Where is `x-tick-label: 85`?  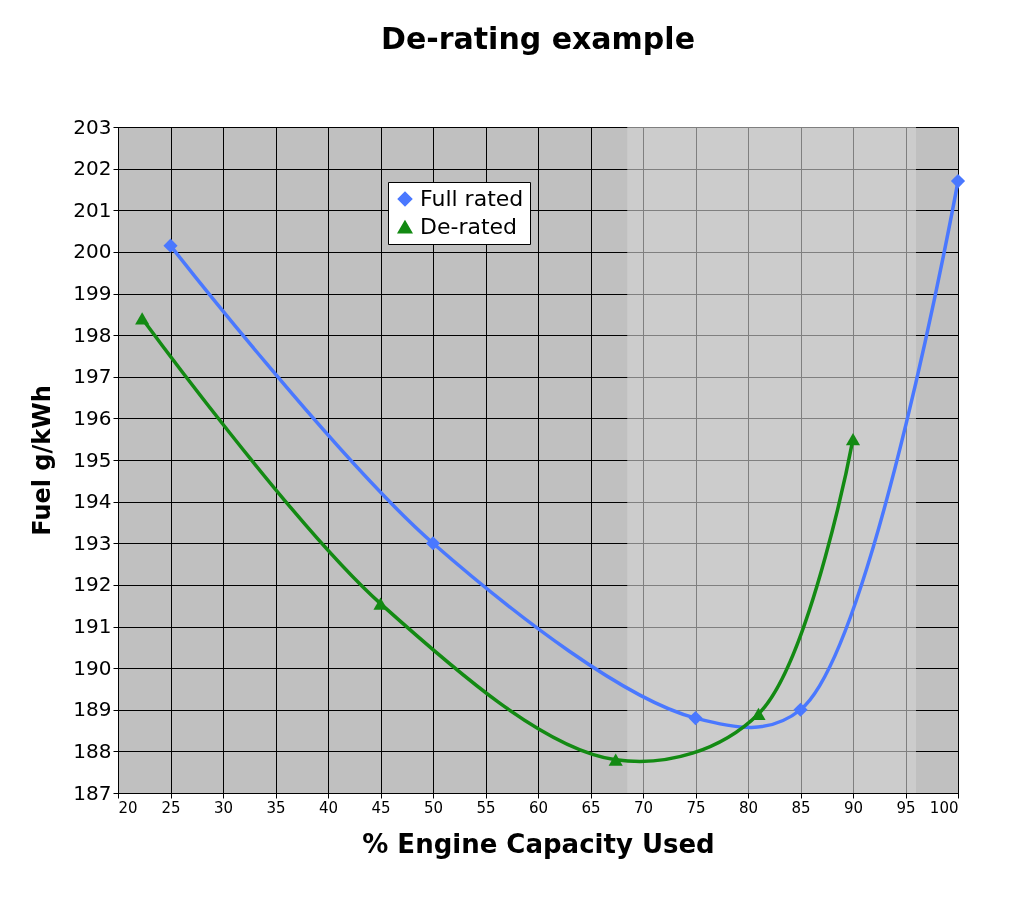 x-tick-label: 85 is located at coordinates (801, 807).